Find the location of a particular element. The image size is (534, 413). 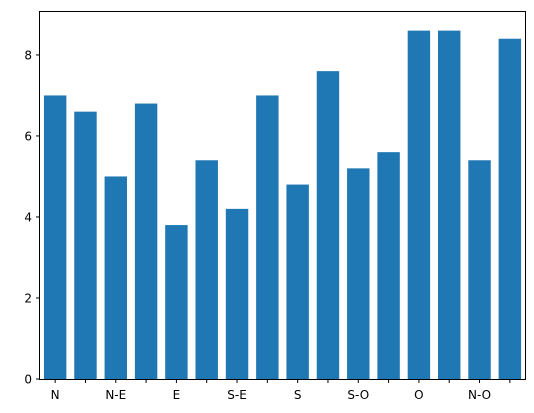

y-tick-label: 4 is located at coordinates (28, 217).